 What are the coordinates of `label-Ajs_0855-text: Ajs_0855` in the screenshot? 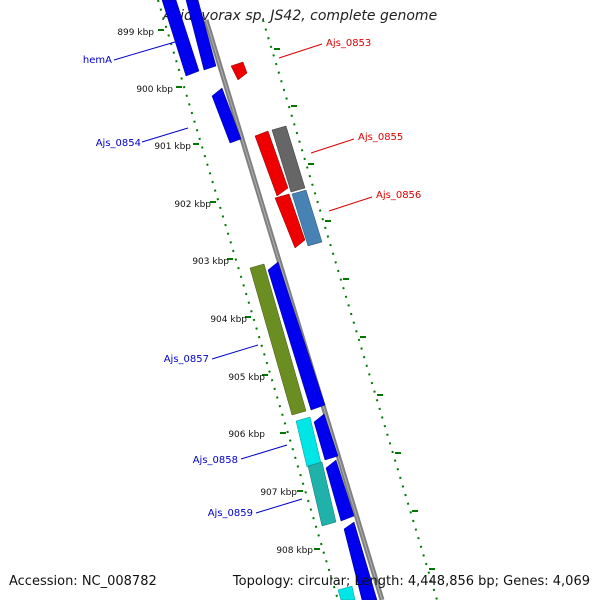 It's located at (380, 137).